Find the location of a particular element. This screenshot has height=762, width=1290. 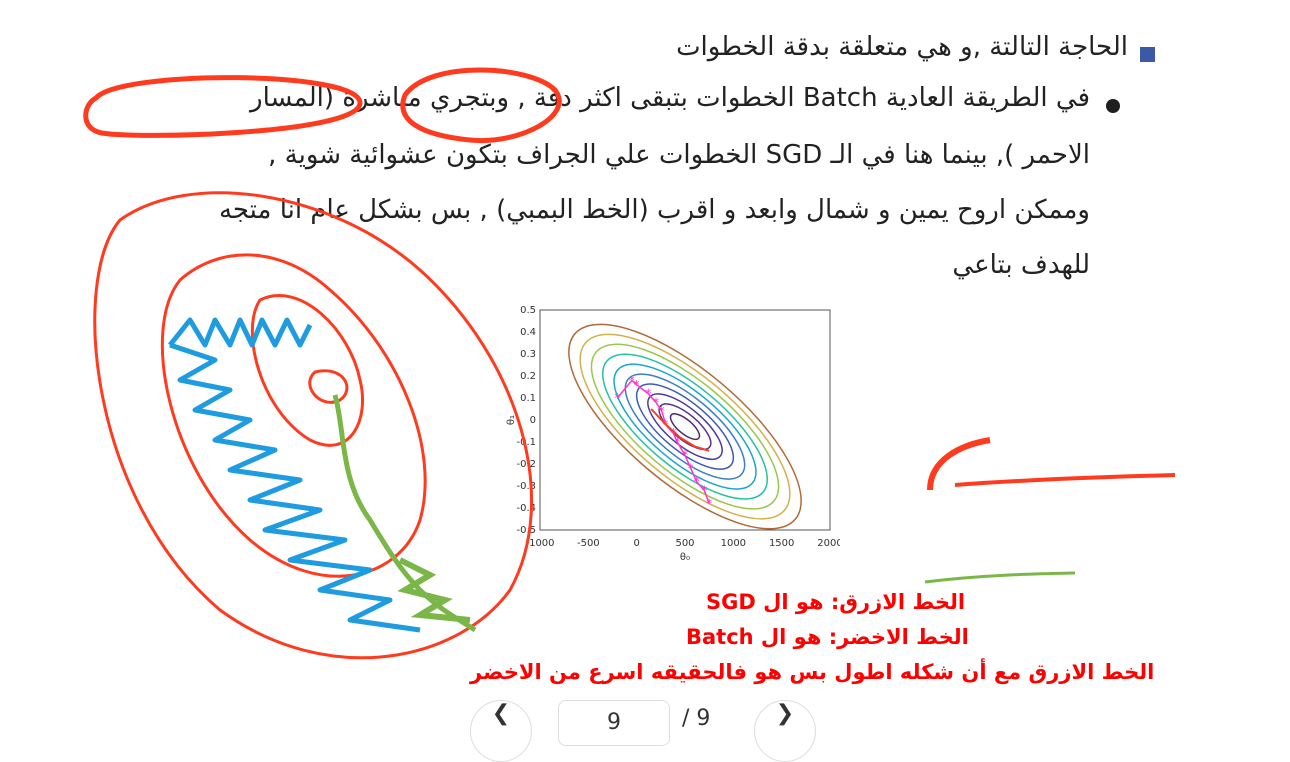

caption-blue-line: الخط الازرق: هو ال SGD is located at coordinates (836, 602).